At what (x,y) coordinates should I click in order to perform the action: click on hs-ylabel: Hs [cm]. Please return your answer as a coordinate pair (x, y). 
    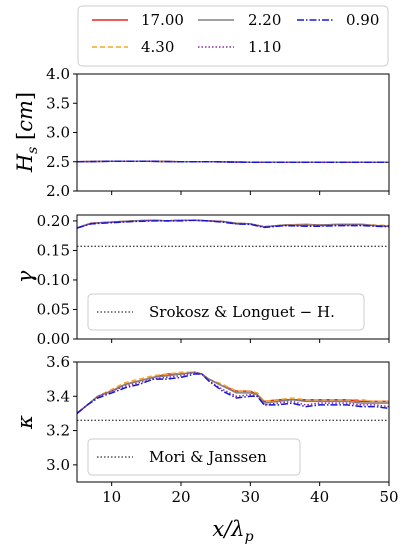
    Looking at the image, I should click on (27, 132).